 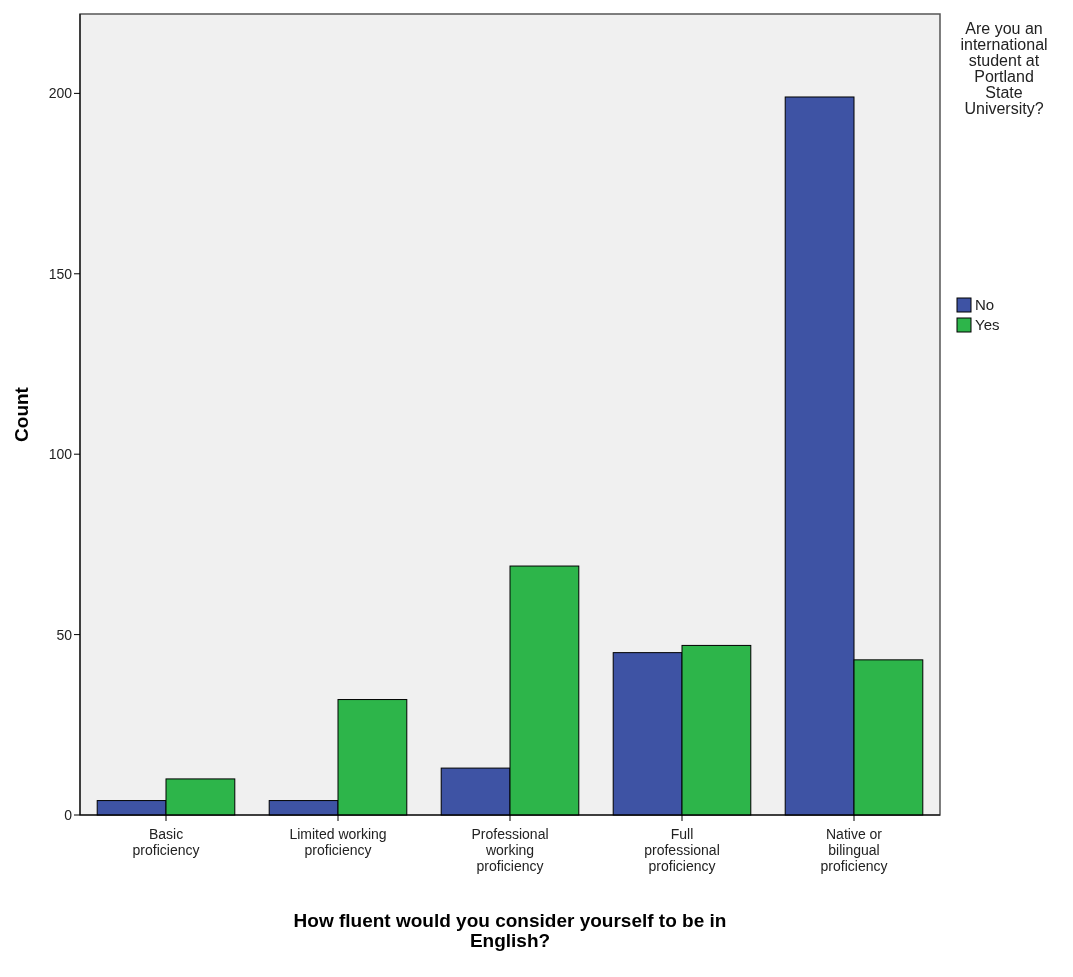 I want to click on x-tick-label: Basic proficiency, so click(x=166, y=842).